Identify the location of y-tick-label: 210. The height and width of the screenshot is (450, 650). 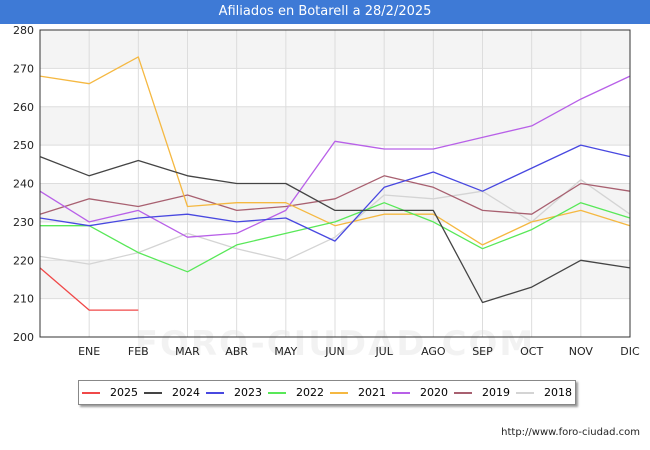
(23, 299).